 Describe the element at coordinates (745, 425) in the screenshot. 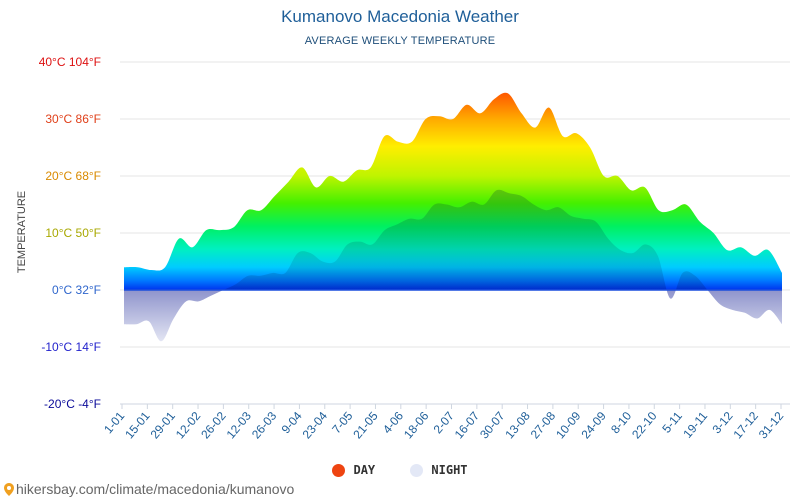

I see `x-tick-label: 17-12` at that location.